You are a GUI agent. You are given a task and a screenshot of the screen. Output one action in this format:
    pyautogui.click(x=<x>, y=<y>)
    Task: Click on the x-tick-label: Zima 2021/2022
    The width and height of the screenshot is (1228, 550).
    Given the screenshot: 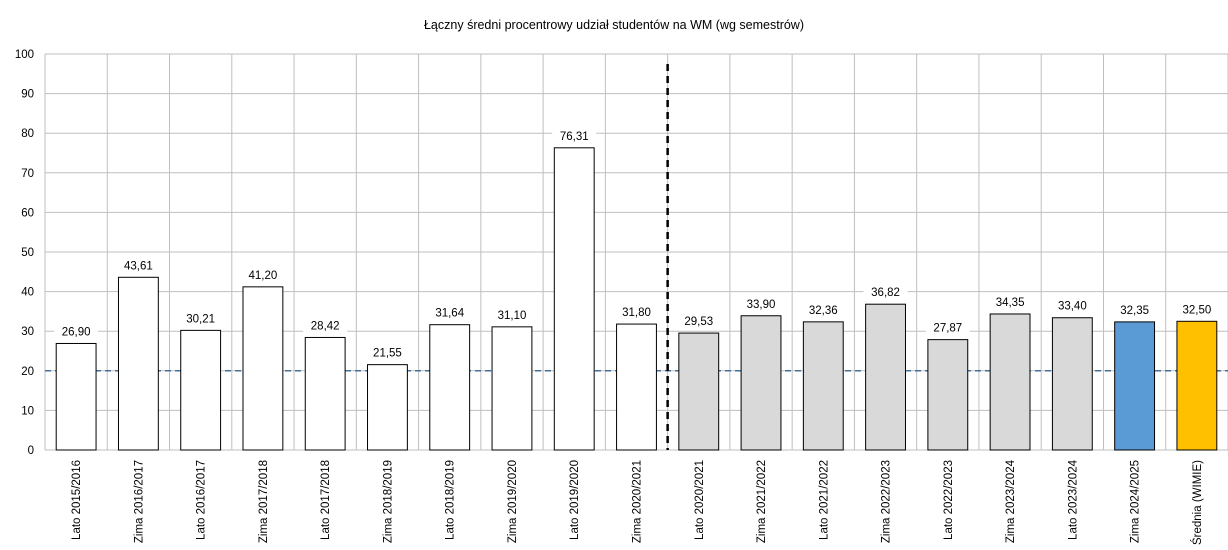 What is the action you would take?
    pyautogui.click(x=762, y=501)
    